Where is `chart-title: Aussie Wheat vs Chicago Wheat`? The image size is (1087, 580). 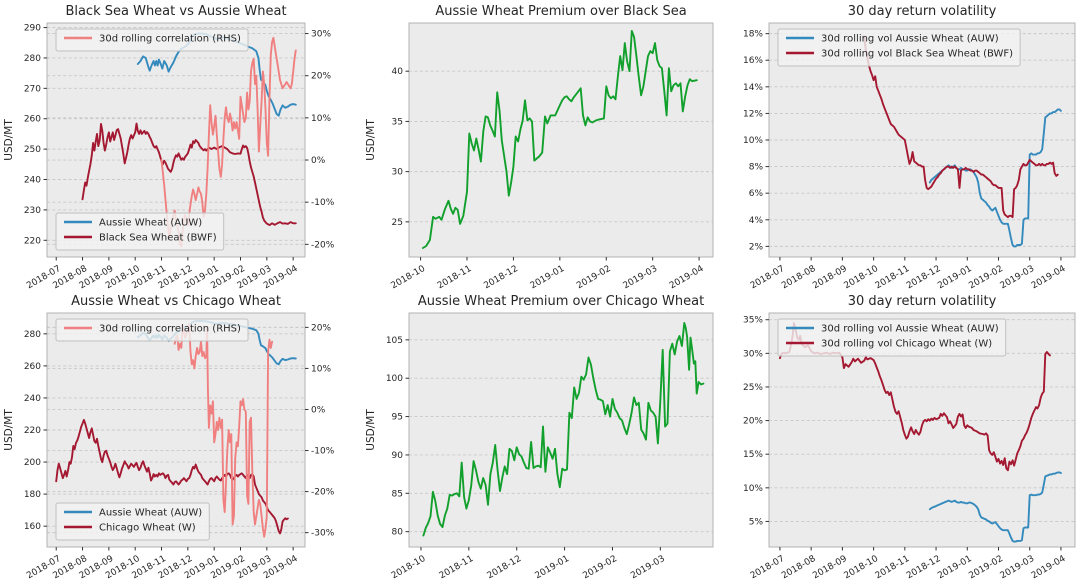
chart-title: Aussie Wheat vs Chicago Wheat is located at coordinates (176, 301).